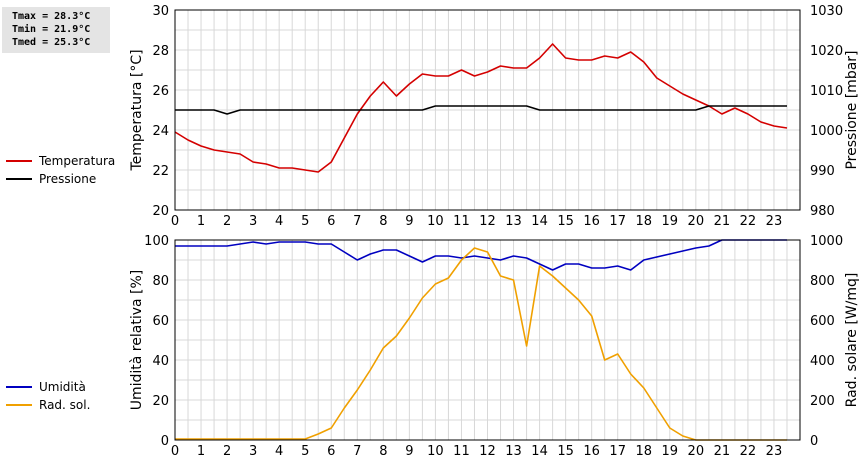  What do you see at coordinates (19, 387) in the screenshot?
I see `legend-swatch-umidita` at bounding box center [19, 387].